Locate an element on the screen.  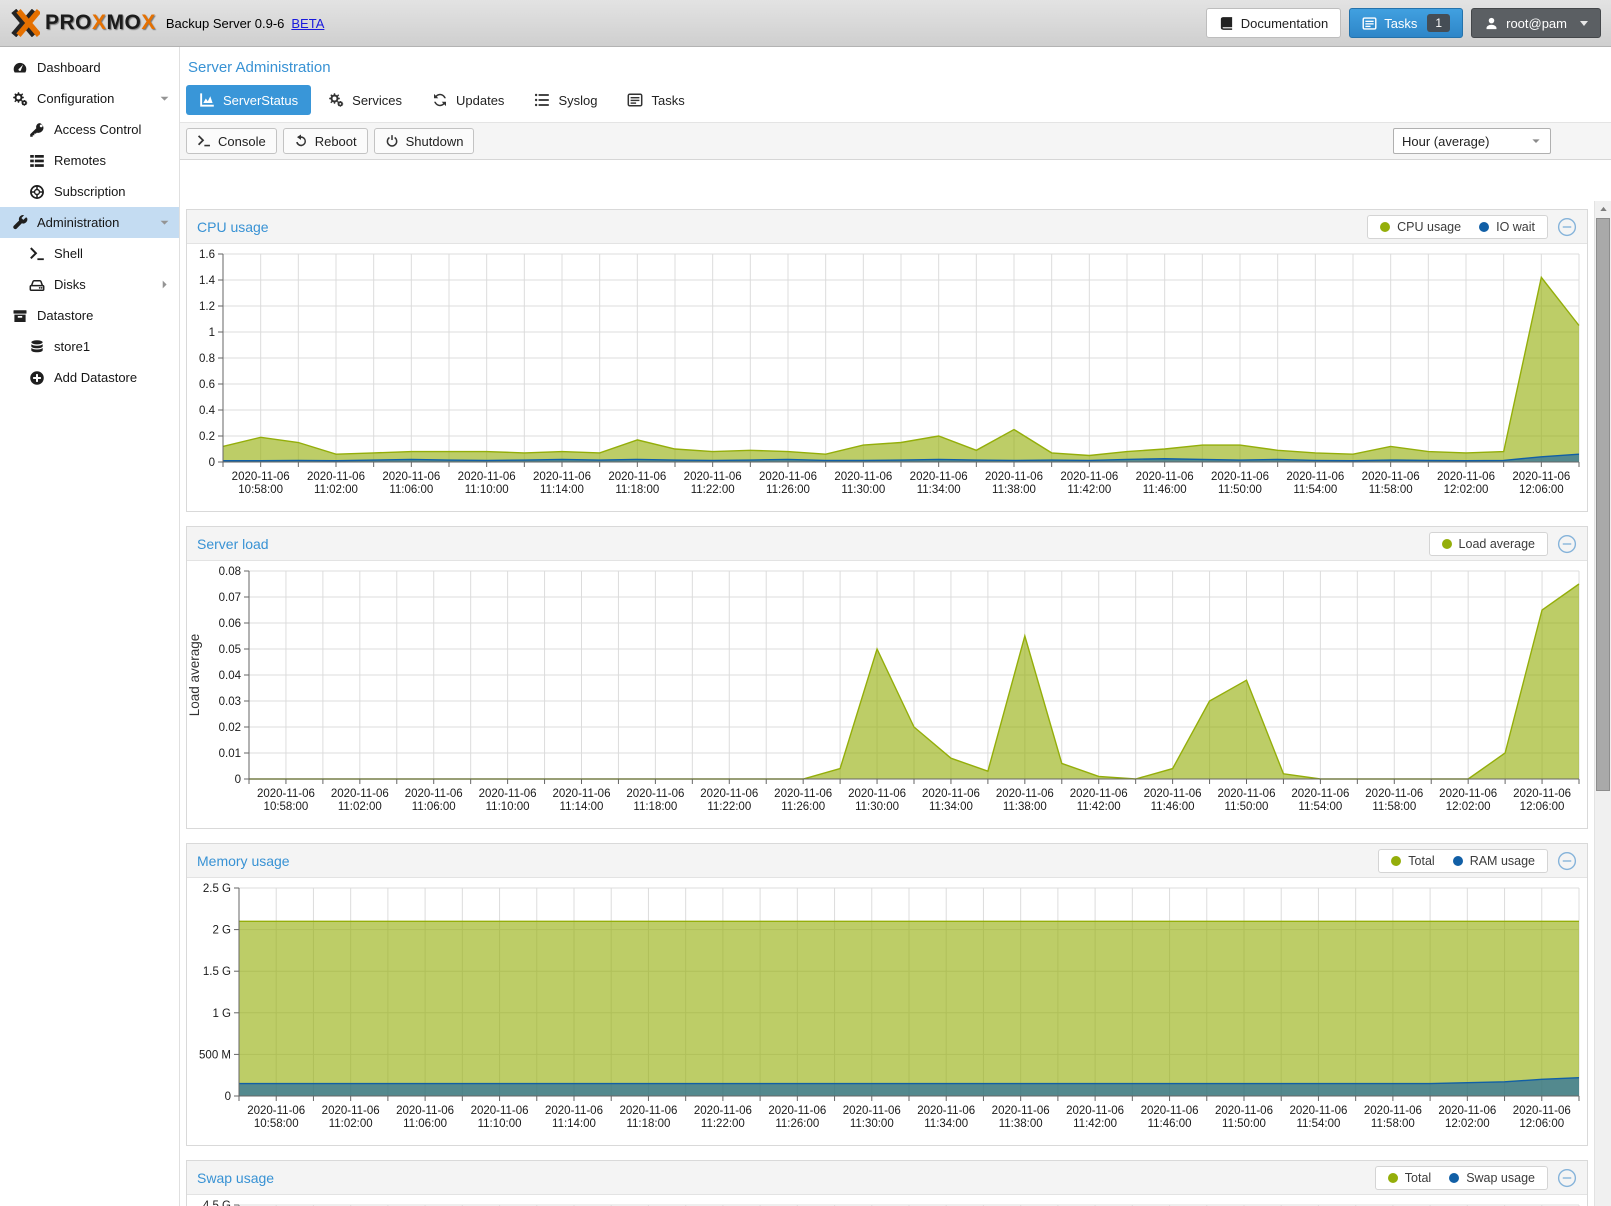
sidebar-item-label: Shell is located at coordinates (68, 253).